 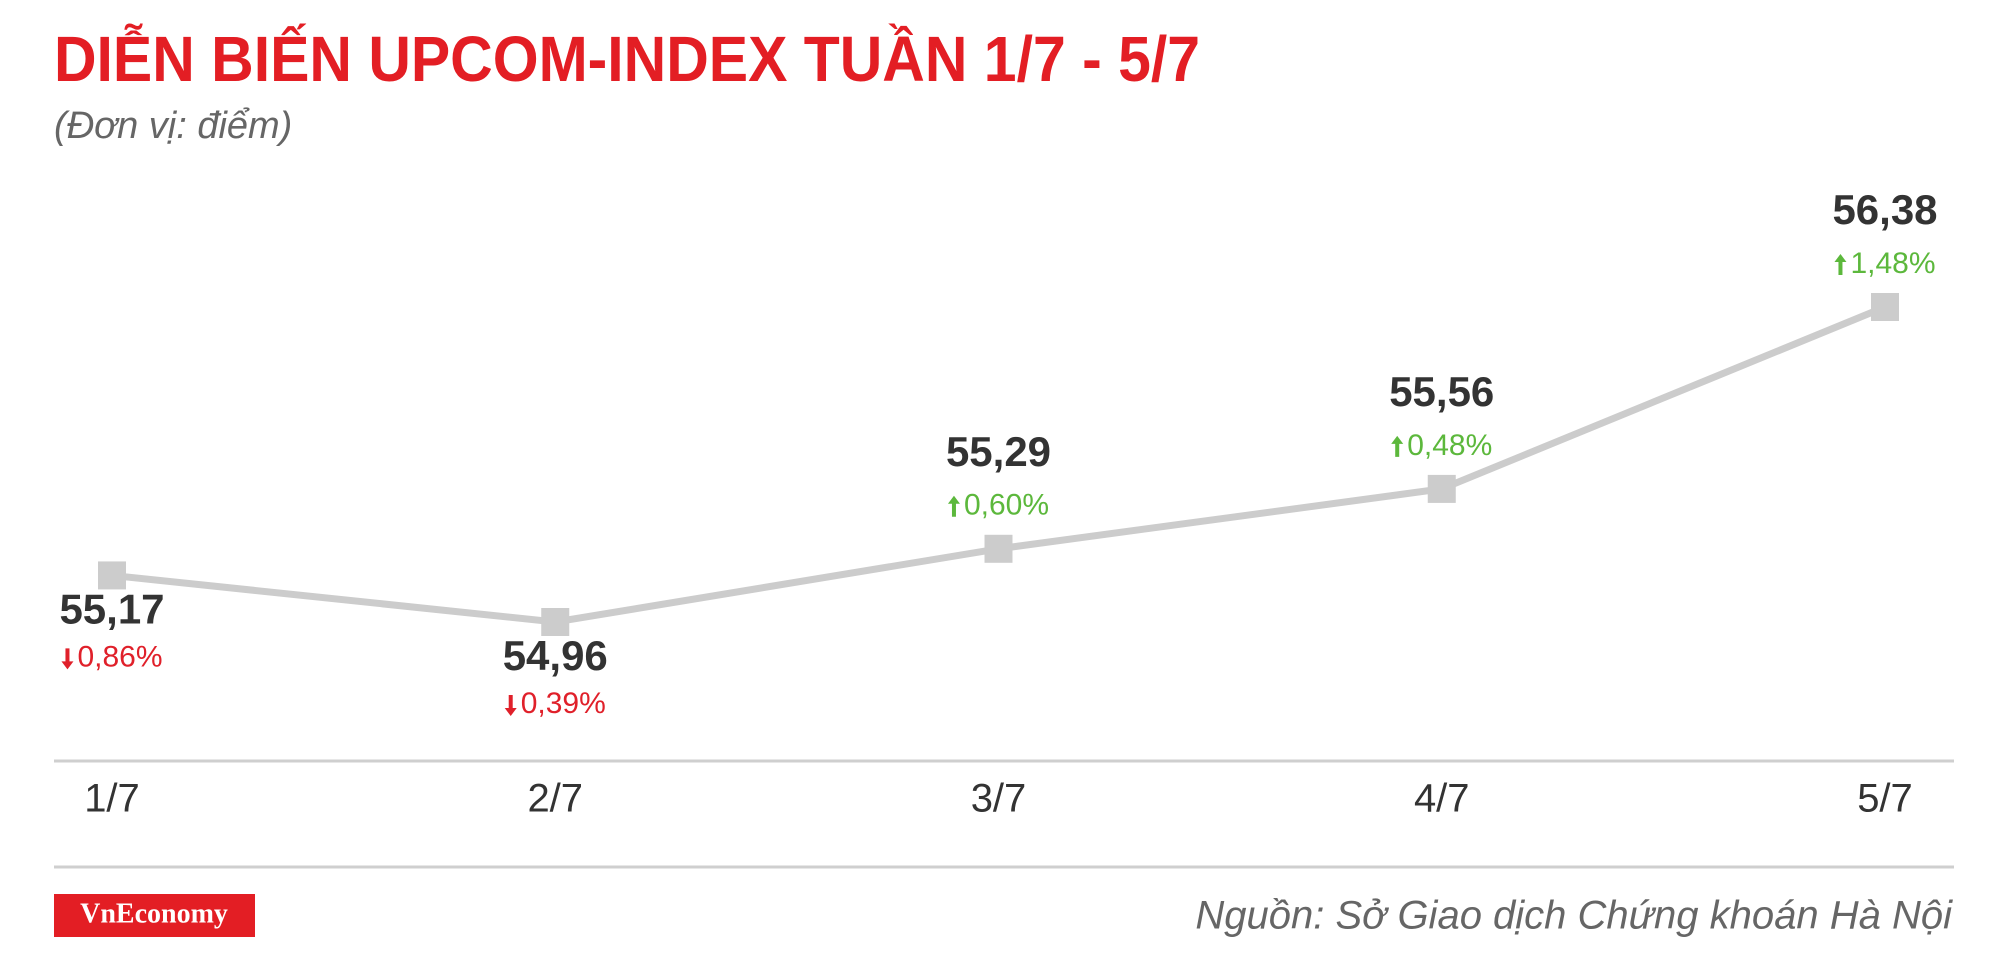 I want to click on brand: VnEconomy, so click(x=154, y=913).